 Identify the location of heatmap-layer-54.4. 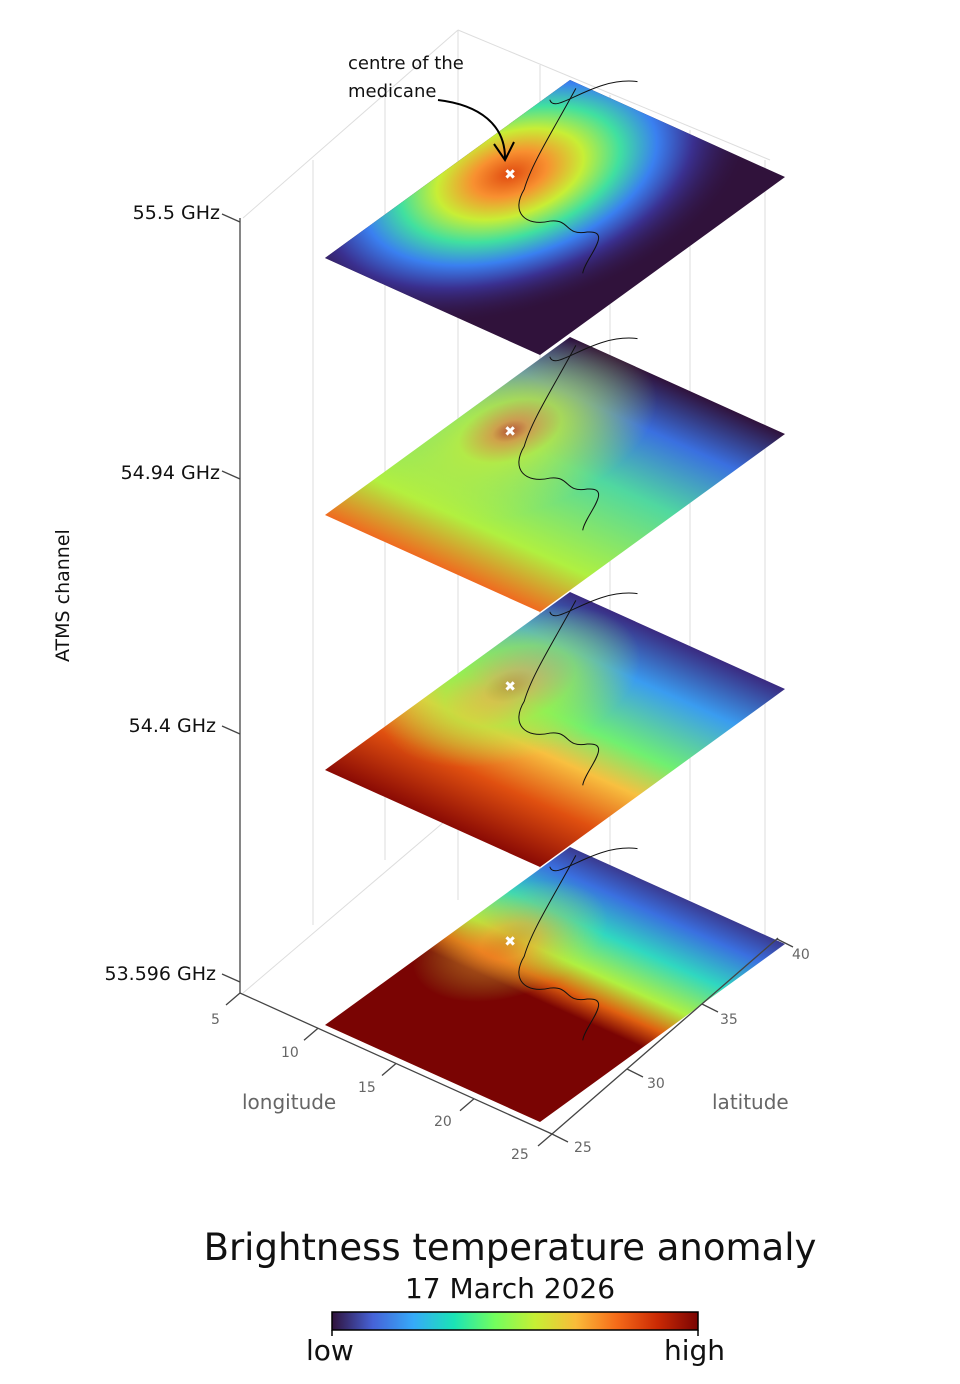
(555, 720).